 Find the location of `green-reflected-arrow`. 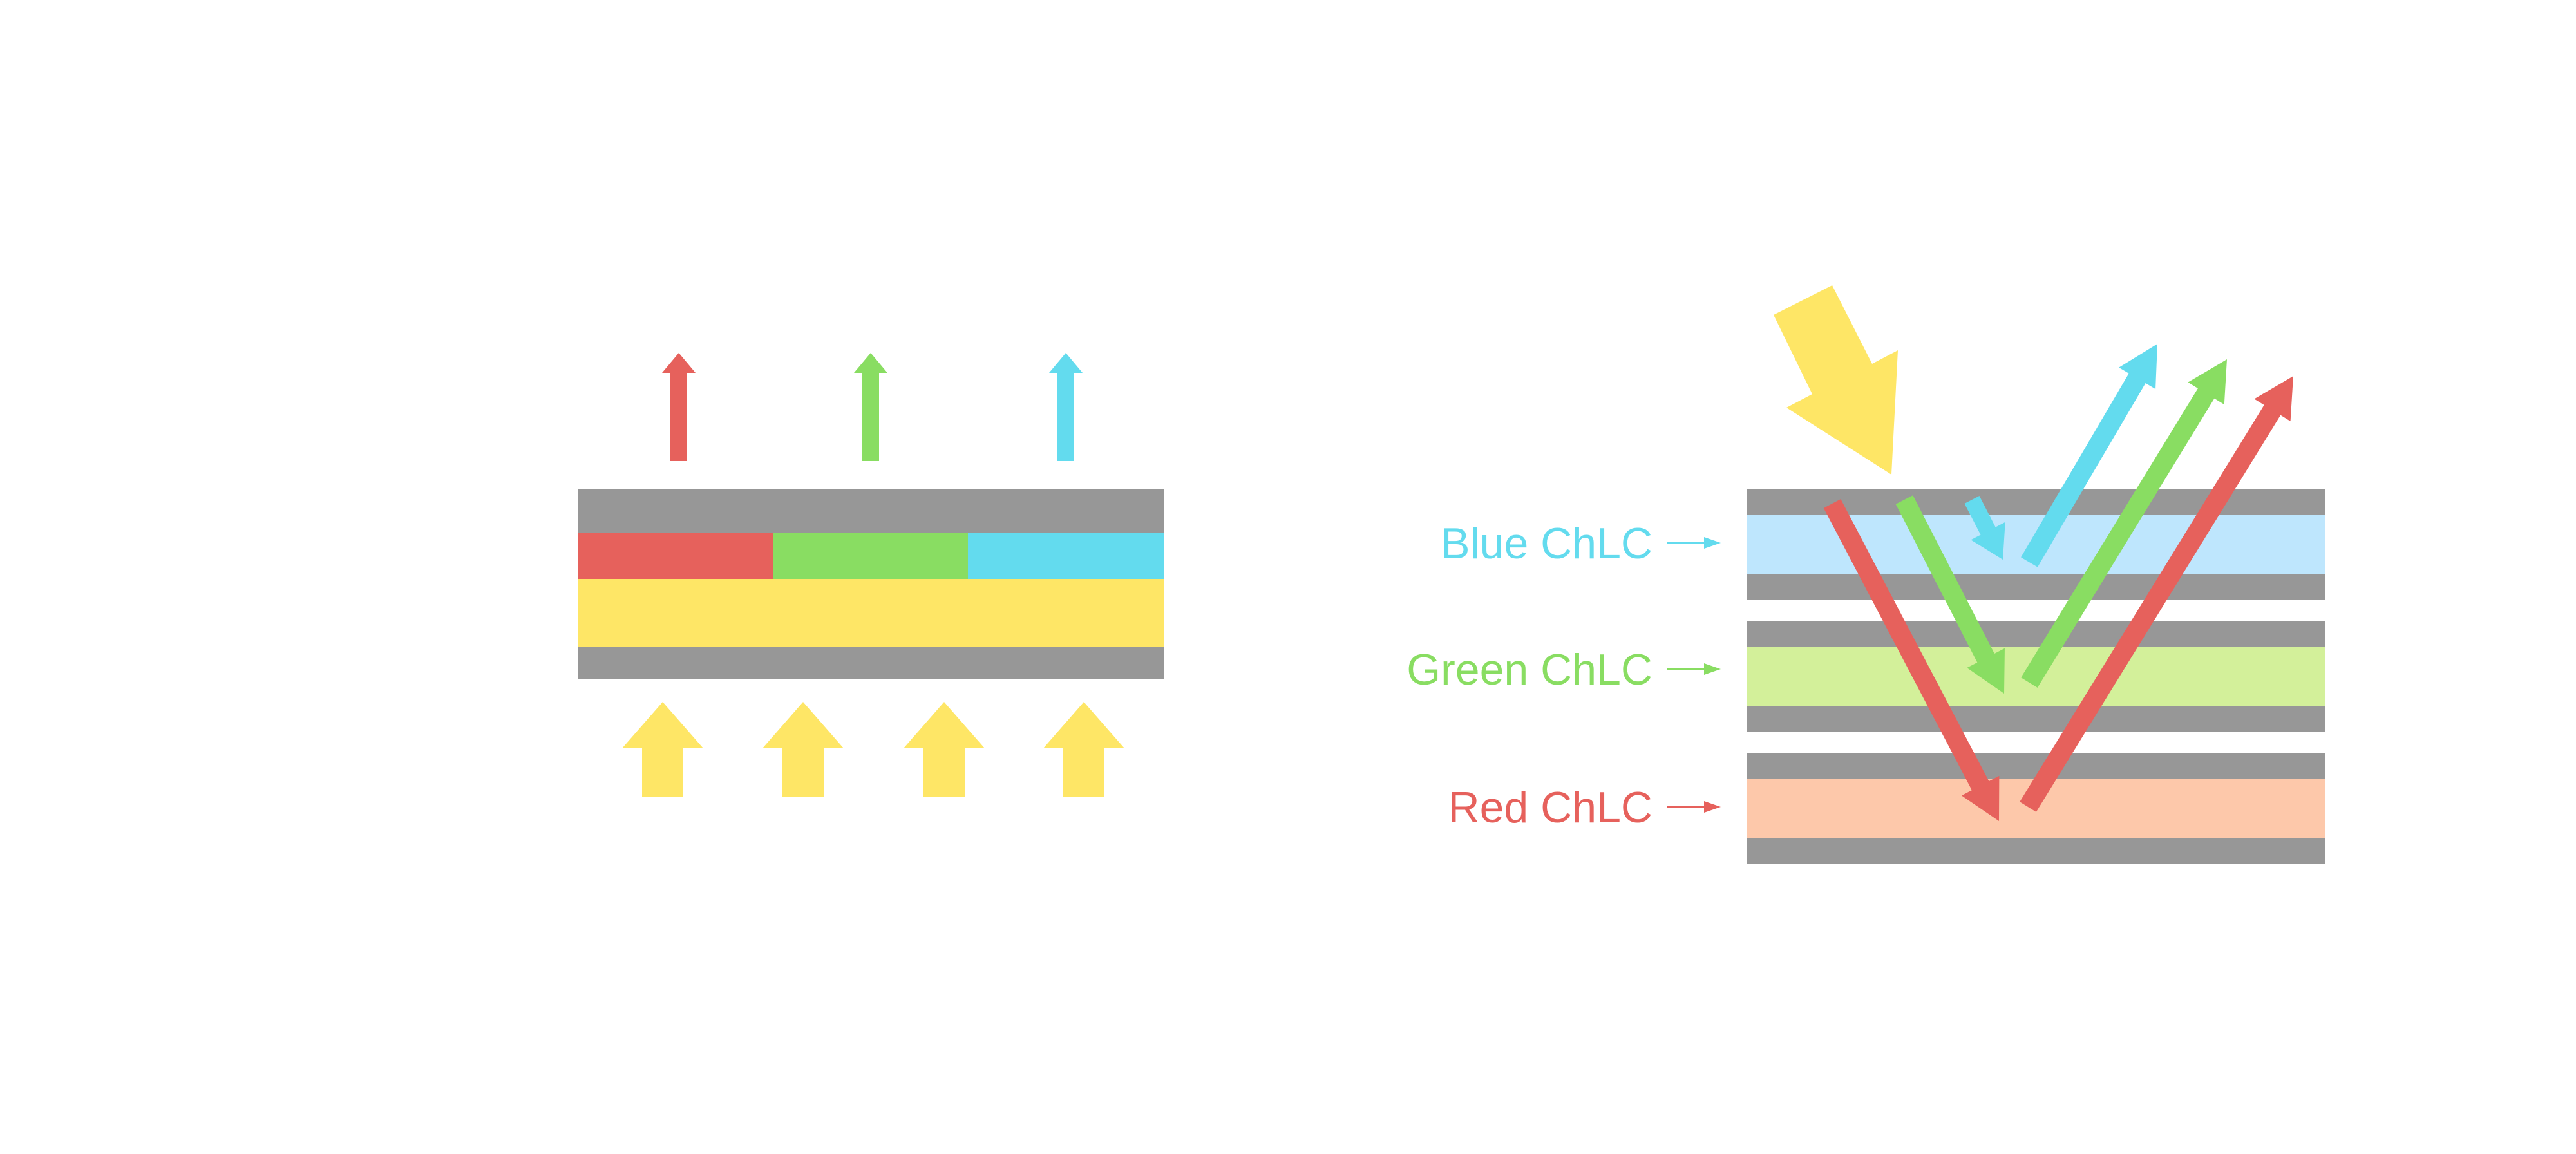

green-reflected-arrow is located at coordinates (2124, 523).